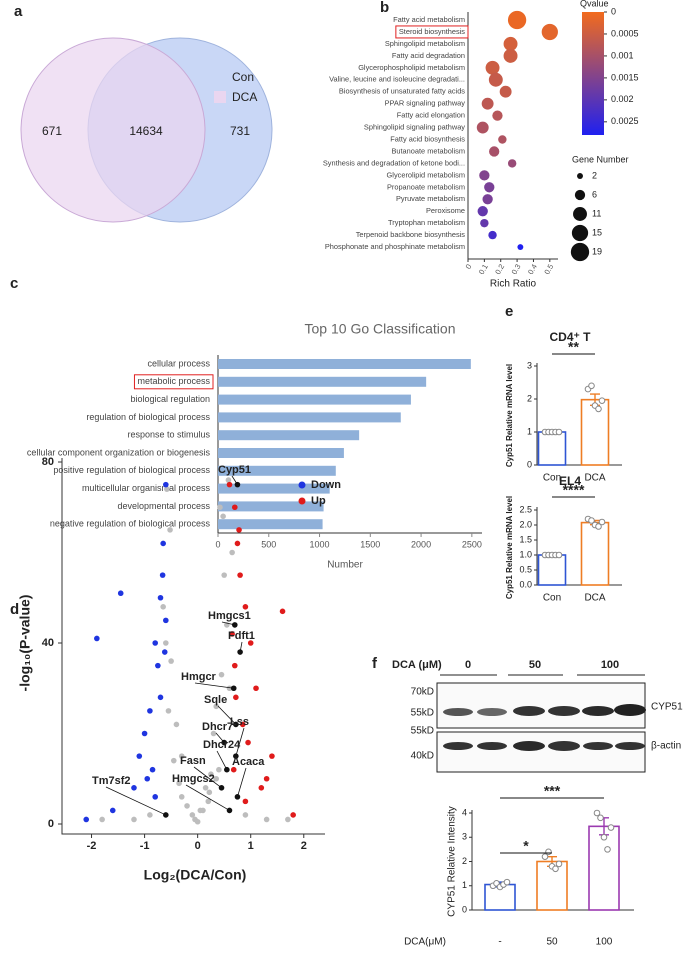 Image resolution: width=690 pixels, height=958 pixels. I want to click on legend-label: DCA, so click(244, 97).